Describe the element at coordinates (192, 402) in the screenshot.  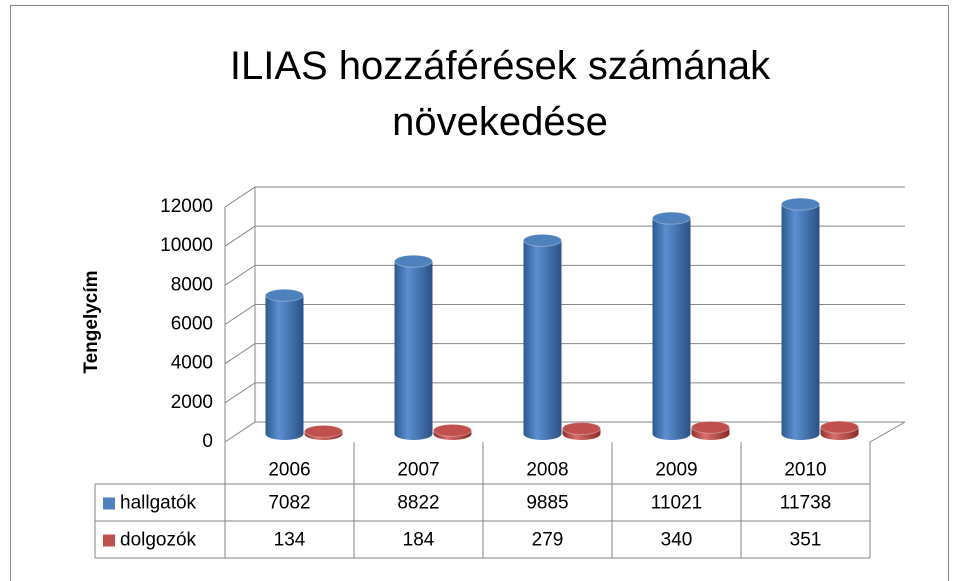
I see `y-tick-label: 2000` at that location.